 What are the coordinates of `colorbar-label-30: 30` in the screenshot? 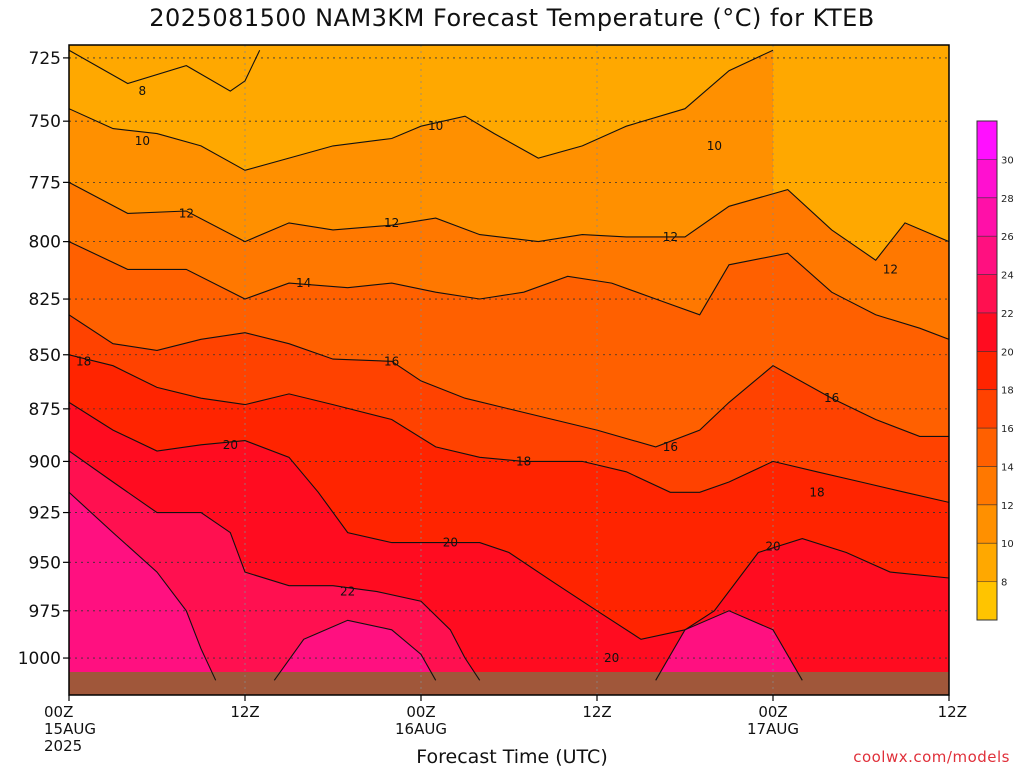 It's located at (1007, 160).